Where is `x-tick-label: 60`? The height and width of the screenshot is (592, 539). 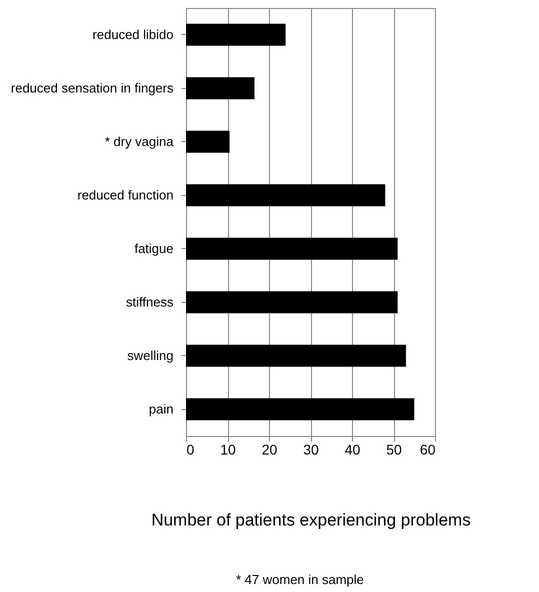
x-tick-label: 60 is located at coordinates (428, 450).